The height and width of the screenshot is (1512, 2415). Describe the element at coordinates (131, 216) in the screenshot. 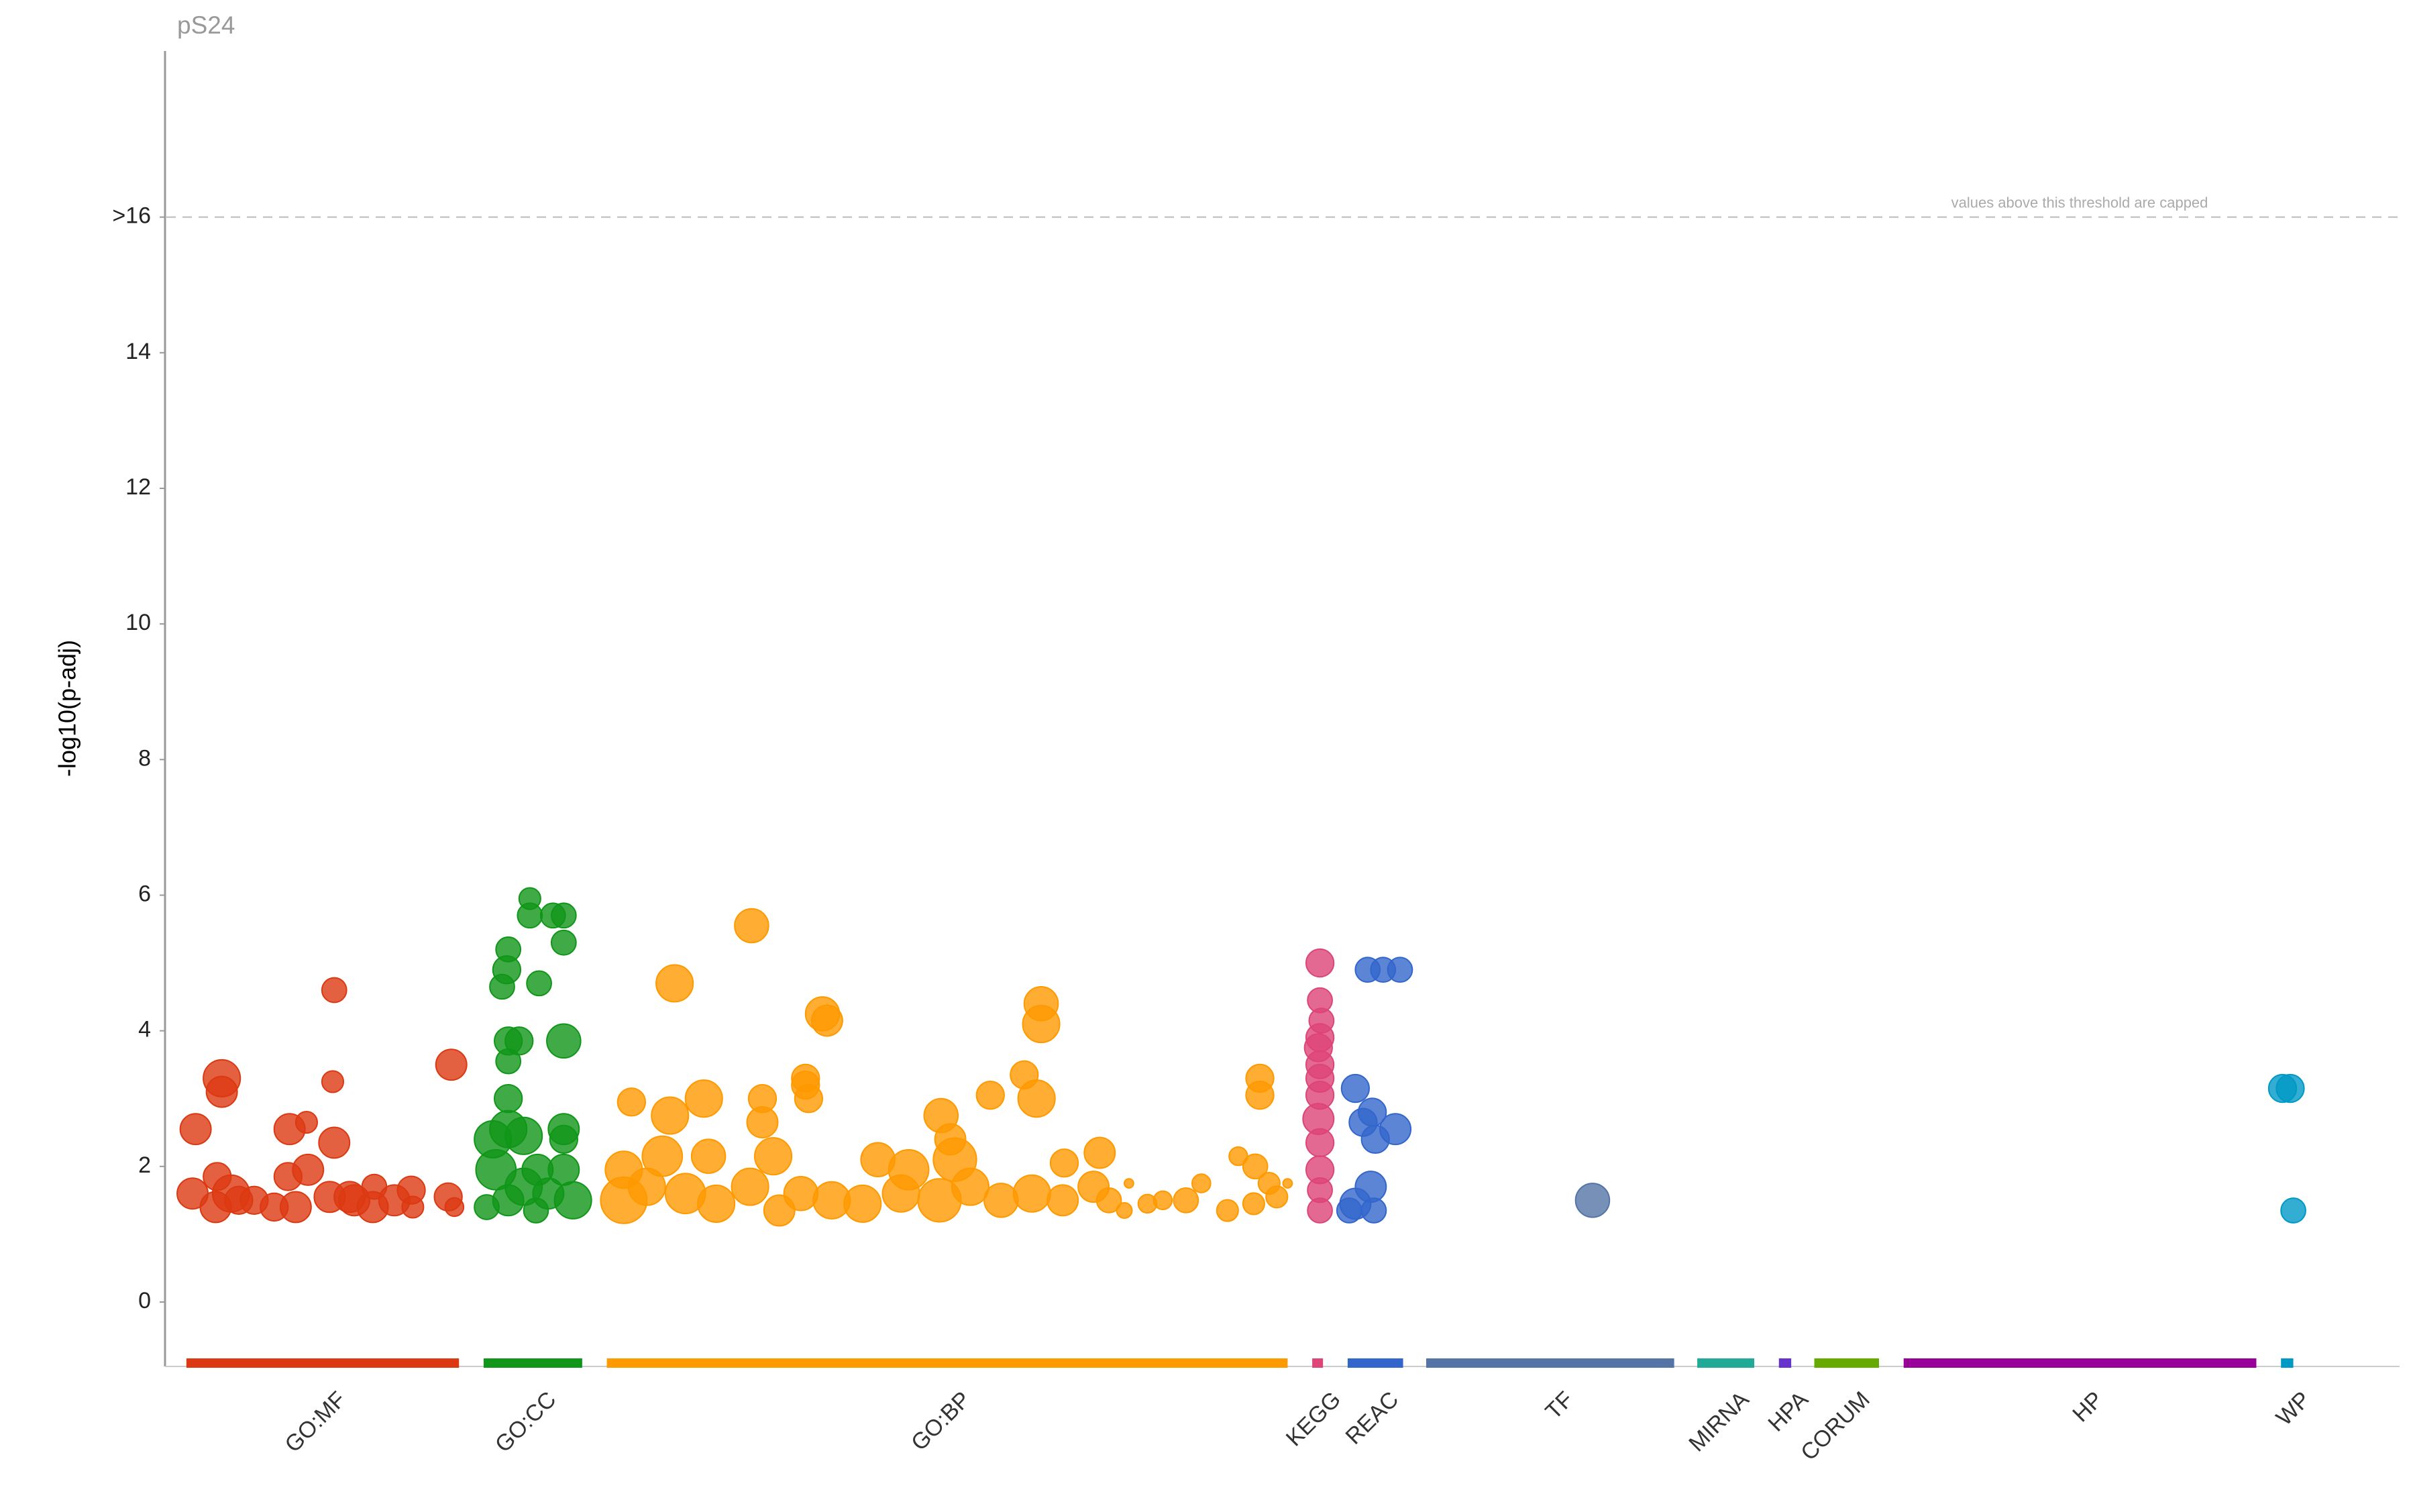

I see `y-tick-label: >16` at that location.